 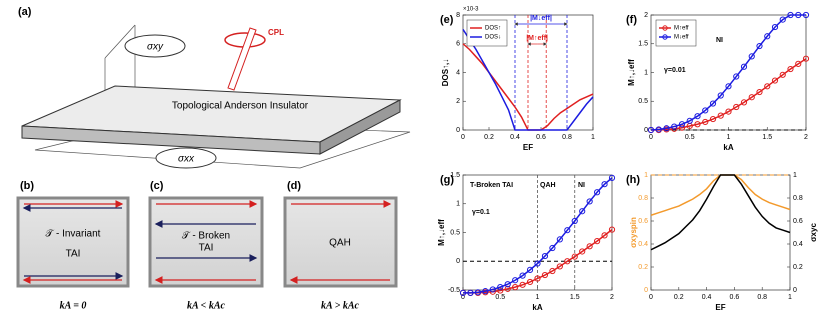 What do you see at coordinates (186, 159) in the screenshot?
I see `sigma-xx: σxx` at bounding box center [186, 159].